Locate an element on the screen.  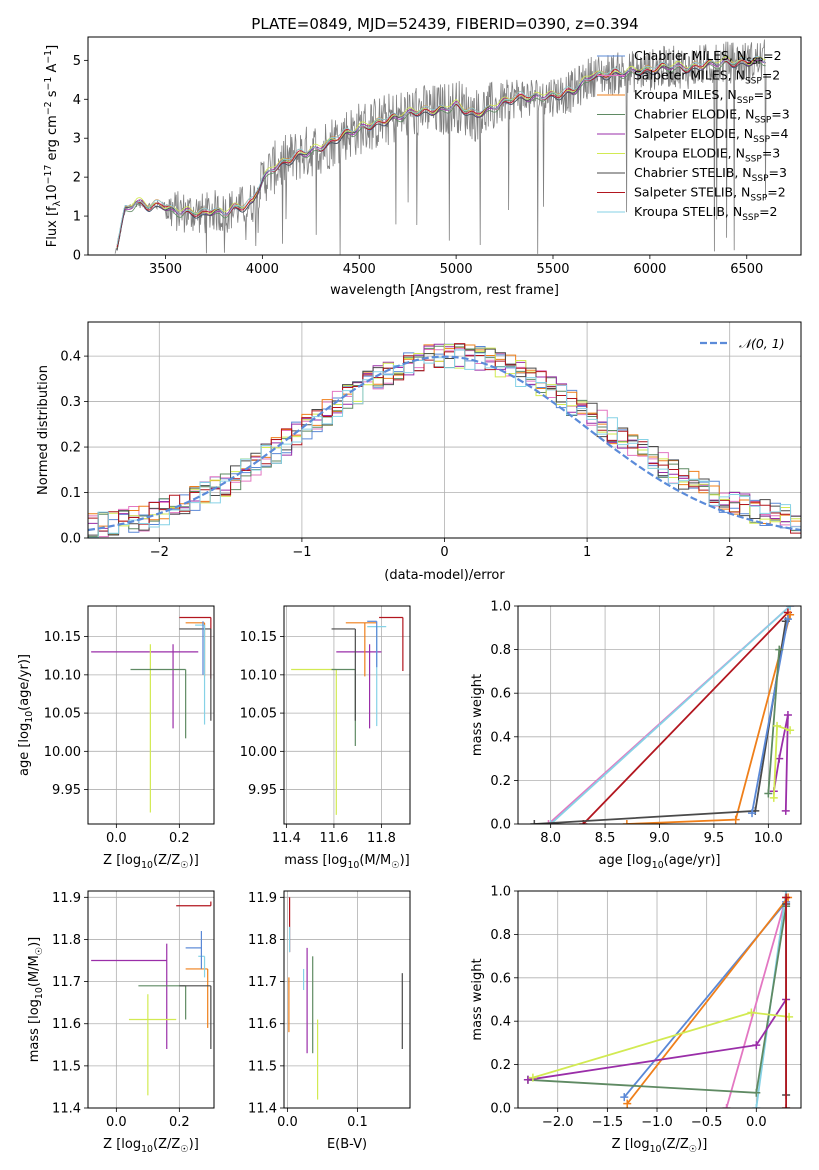
y-tick-label: 11.4 is located at coordinates (262, 1109).